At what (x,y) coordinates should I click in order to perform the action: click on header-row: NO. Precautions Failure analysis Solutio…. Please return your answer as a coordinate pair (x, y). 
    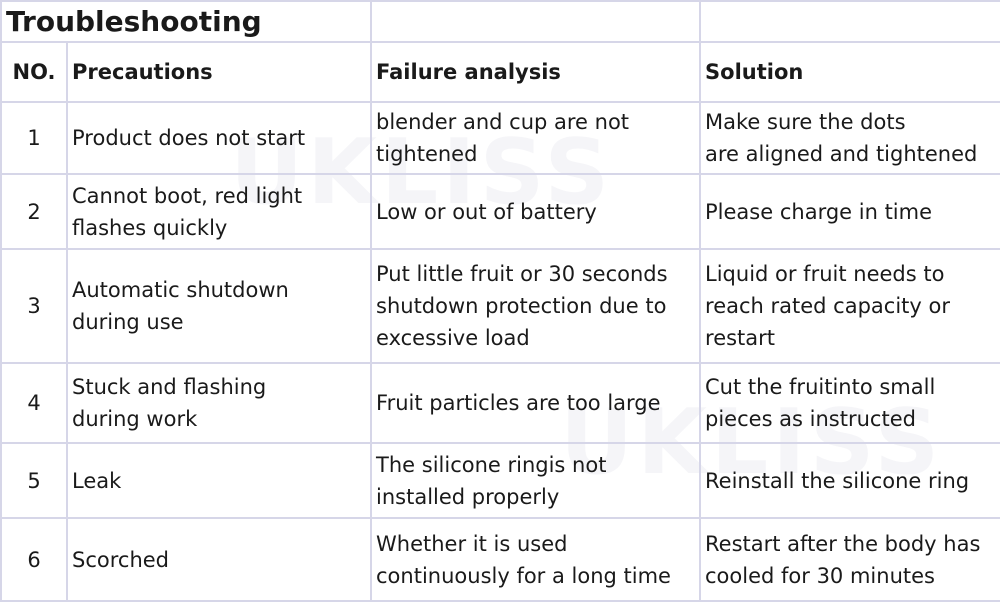
    Looking at the image, I should click on (500, 72).